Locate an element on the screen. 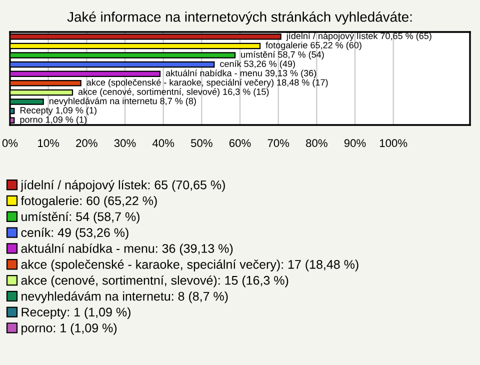 This screenshot has height=365, width=480. data-label: akce (společenské - karaoke, speciální večery) 18,48 % (17) is located at coordinates (207, 83).